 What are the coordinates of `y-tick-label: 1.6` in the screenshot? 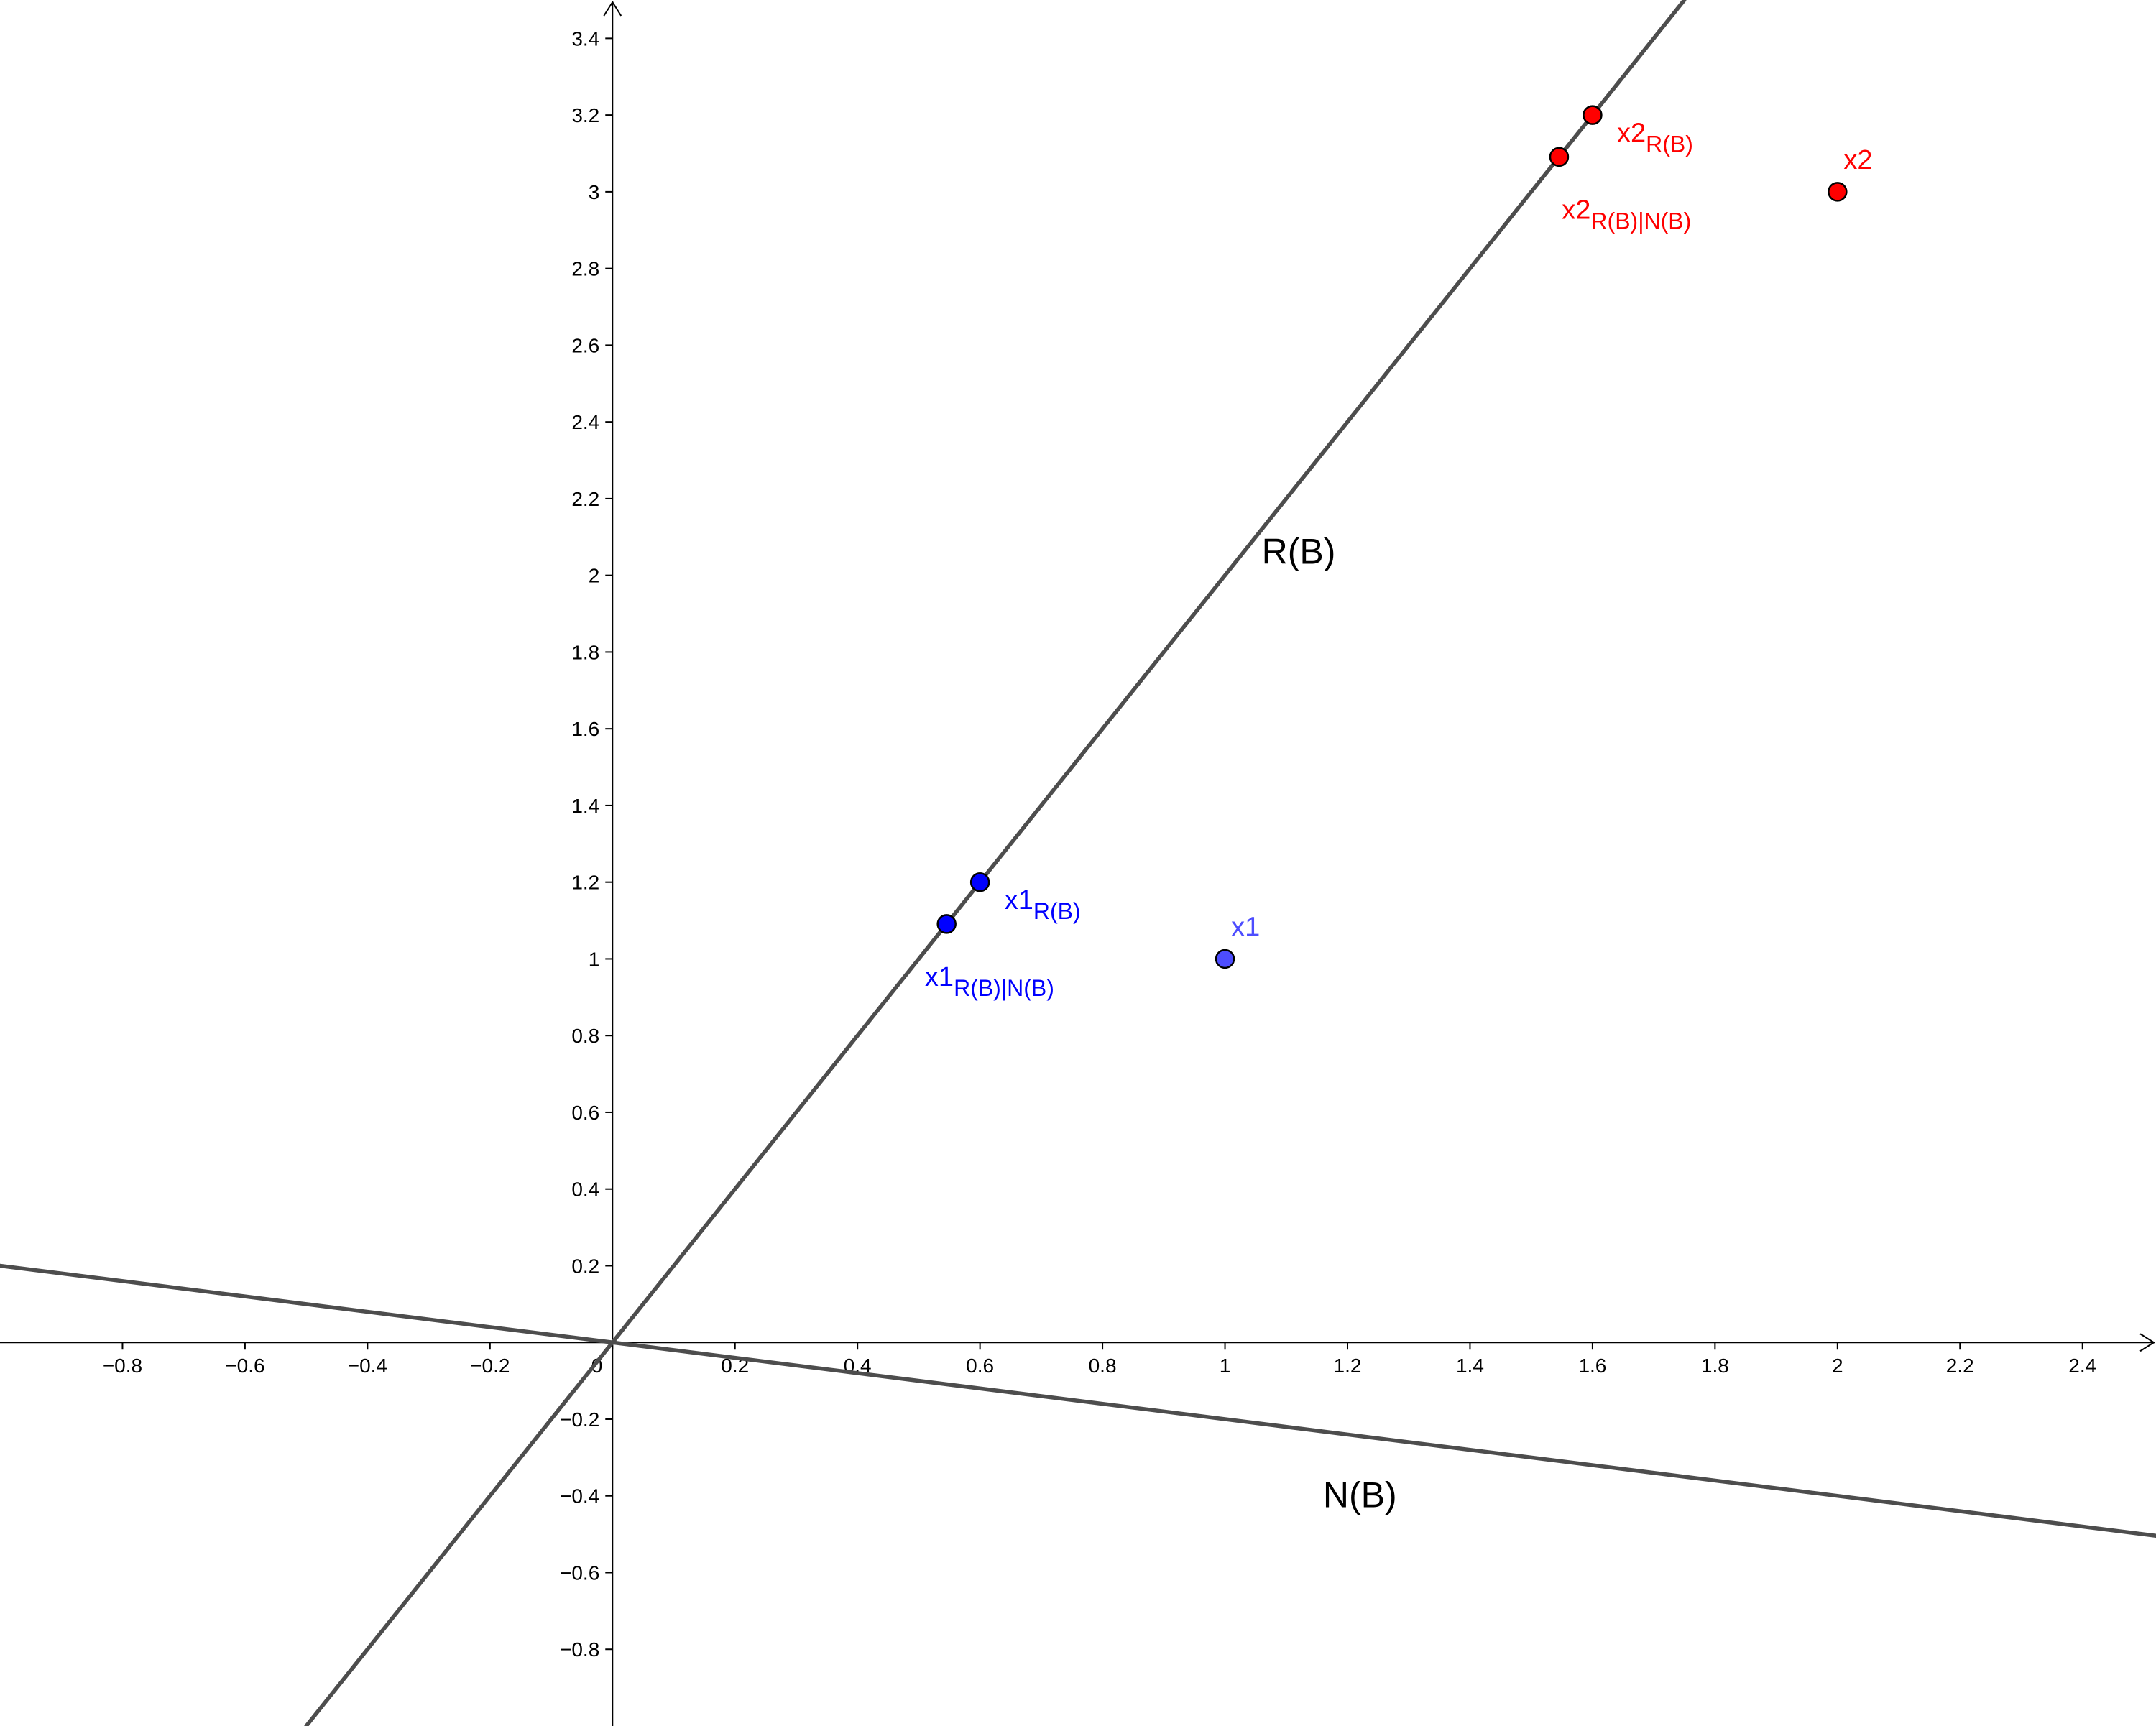 It's located at (585, 729).